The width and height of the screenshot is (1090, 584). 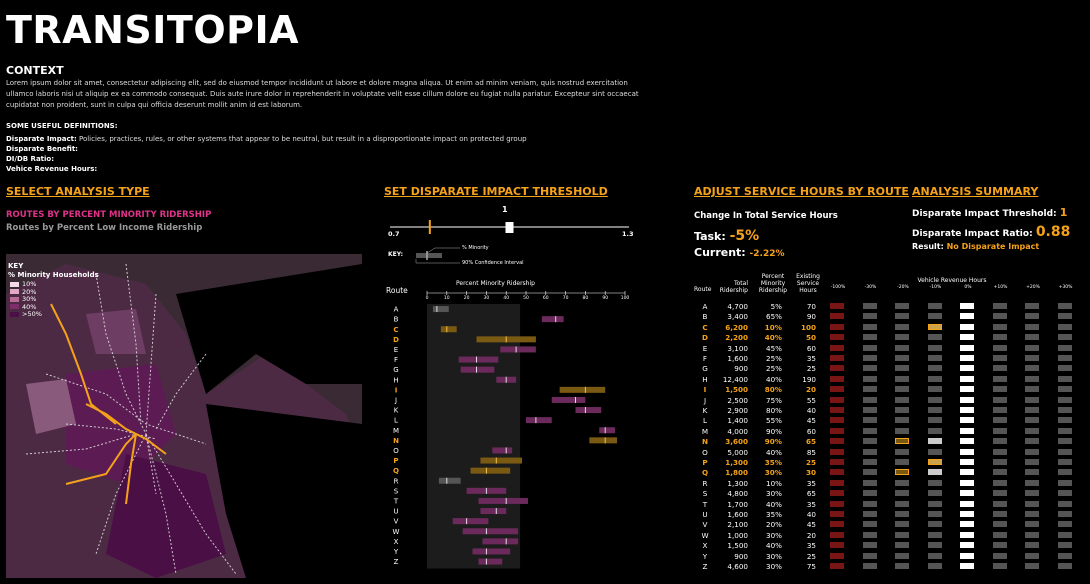 What do you see at coordinates (104, 228) in the screenshot?
I see `analysis-option-low-income: Routes by Percent Low Income Ridership` at bounding box center [104, 228].